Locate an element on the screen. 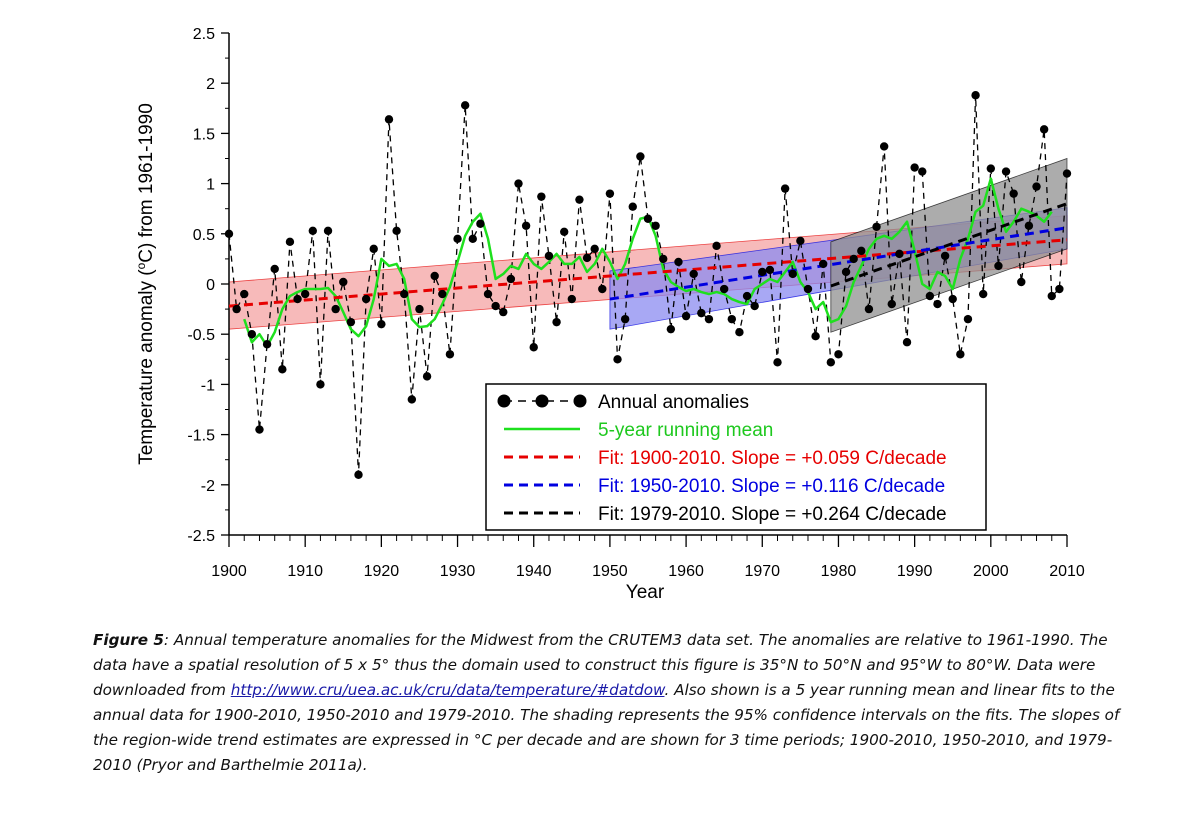 Image resolution: width=1200 pixels, height=817 pixels. y-axis-title: Temperature anomaly (oC) from 1961-1990 is located at coordinates (145, 284).